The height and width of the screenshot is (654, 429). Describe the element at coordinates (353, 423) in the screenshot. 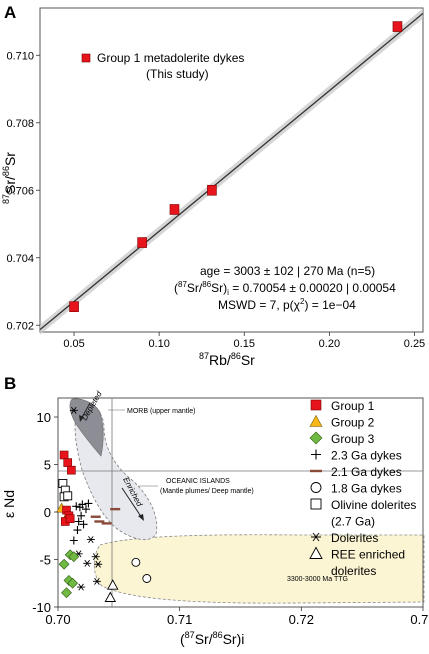

I see `legend-label-group-2: Group 2` at that location.